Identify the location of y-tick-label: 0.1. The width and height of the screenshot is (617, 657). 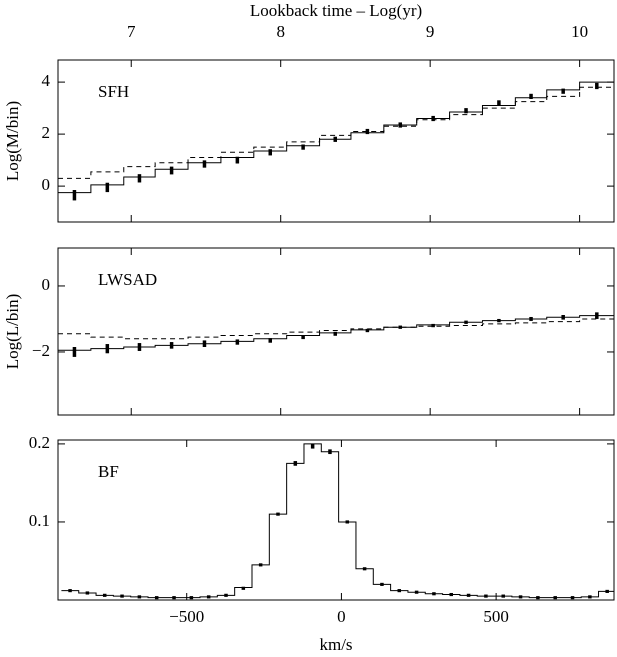
(39, 520).